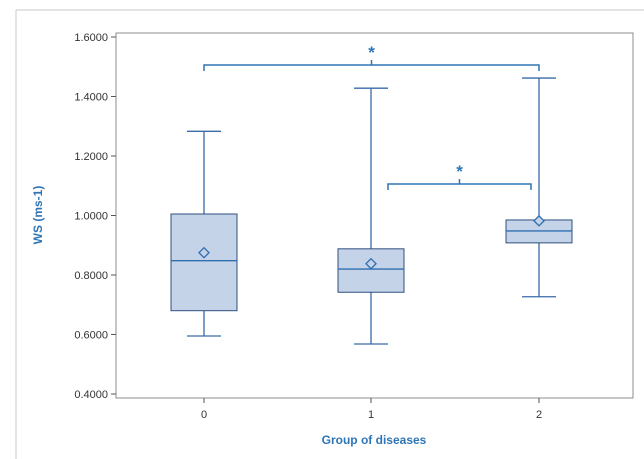  What do you see at coordinates (371, 415) in the screenshot?
I see `x-tick-label: 1` at bounding box center [371, 415].